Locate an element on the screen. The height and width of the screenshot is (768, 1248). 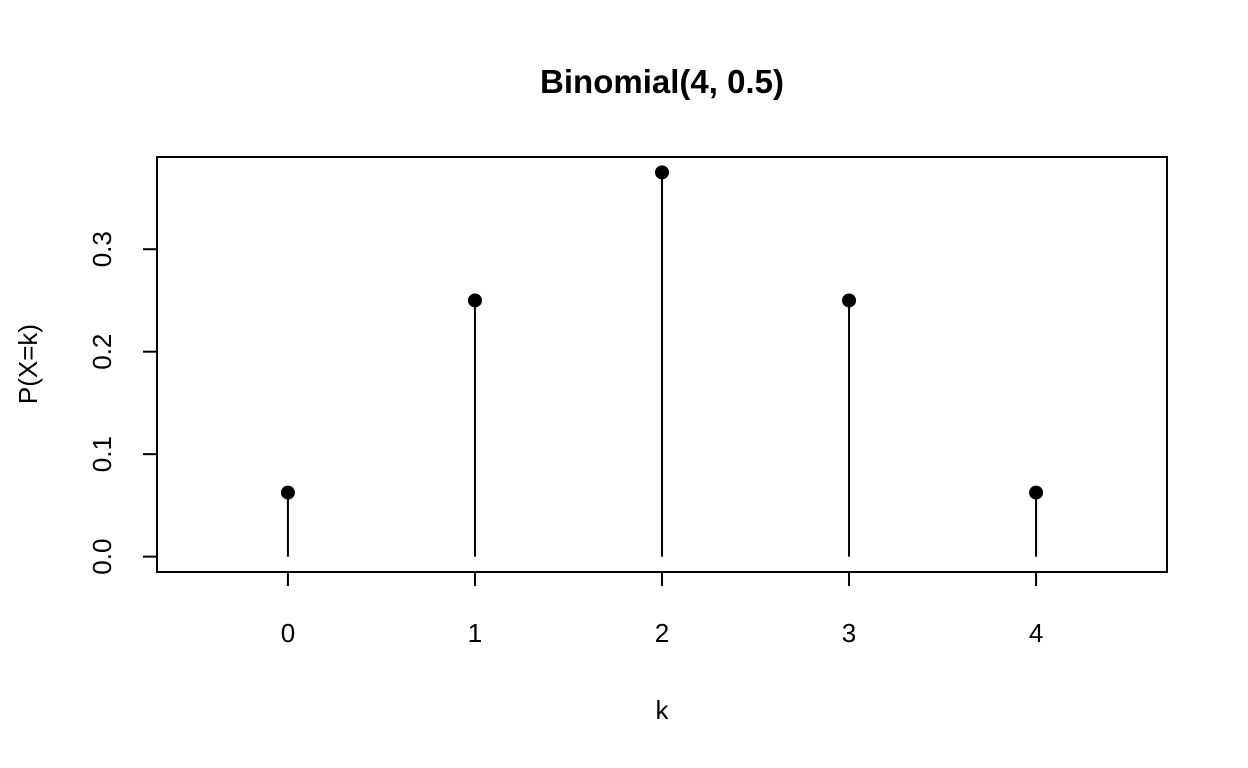
x-tick-label: 3 is located at coordinates (849, 633).